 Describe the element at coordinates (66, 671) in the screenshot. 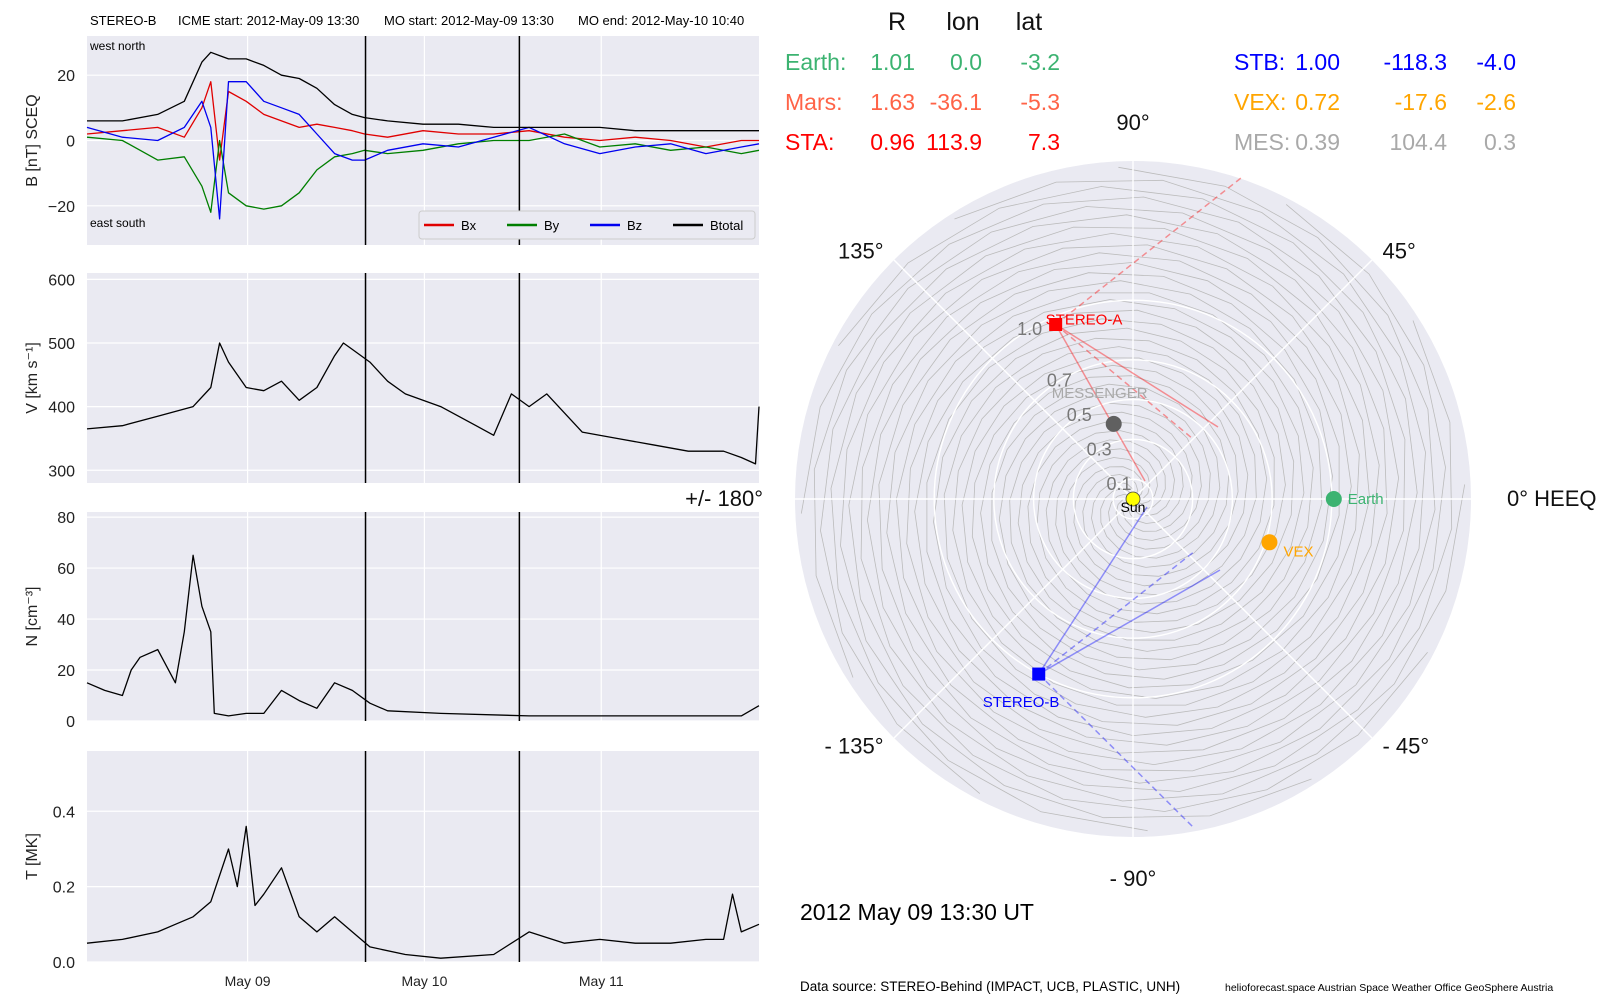

I see `y-tick-label: 20` at that location.